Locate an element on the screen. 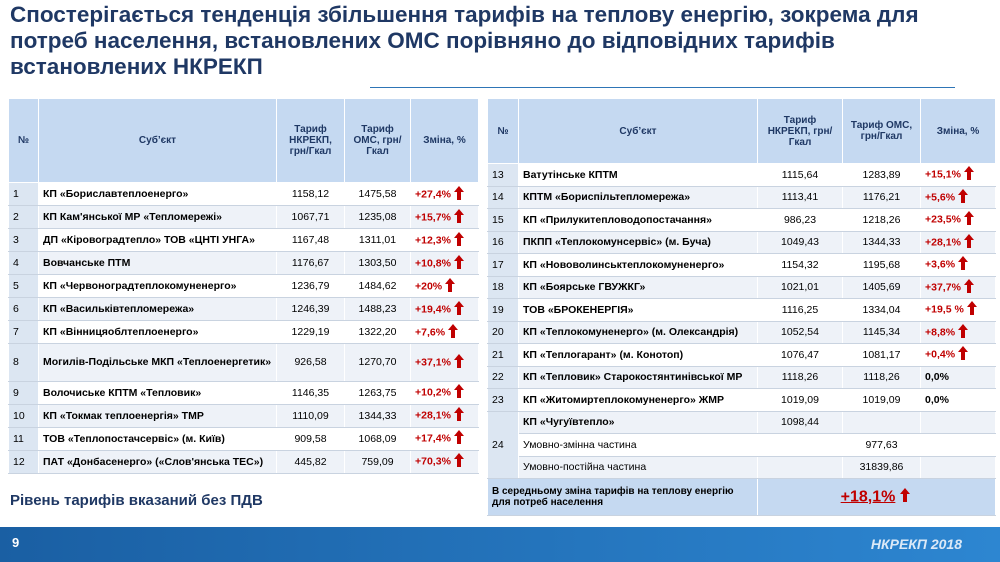 The height and width of the screenshot is (562, 1000). cell: КП «Прилукитепловодопостачання» is located at coordinates (638, 220).